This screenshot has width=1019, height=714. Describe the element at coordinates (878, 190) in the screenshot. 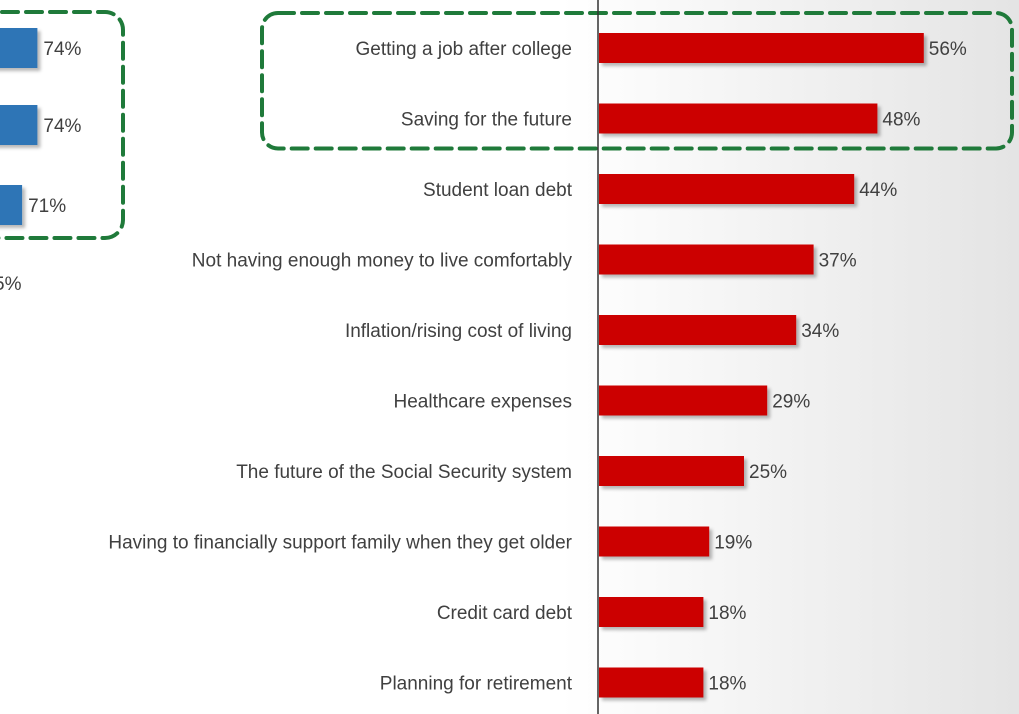

I see `data-label: 44%` at that location.